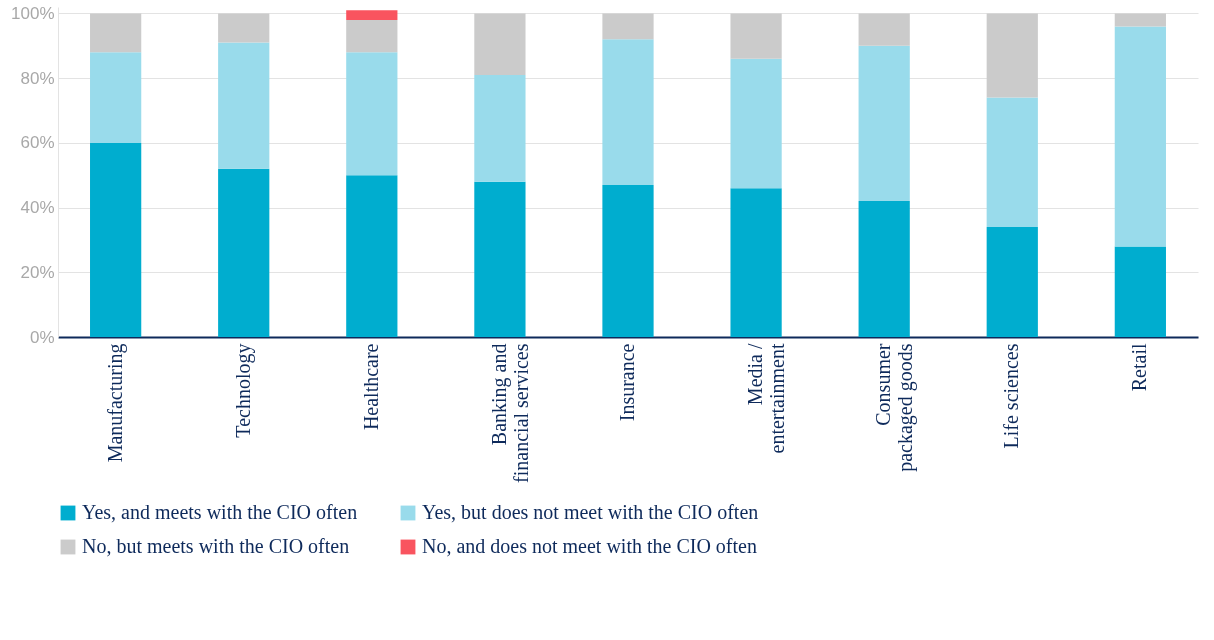  I want to click on legend-label: No, but meets with the CIO often, so click(216, 546).